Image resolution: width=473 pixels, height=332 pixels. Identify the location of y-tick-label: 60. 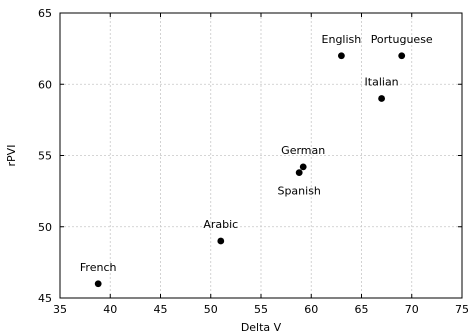
(45, 84).